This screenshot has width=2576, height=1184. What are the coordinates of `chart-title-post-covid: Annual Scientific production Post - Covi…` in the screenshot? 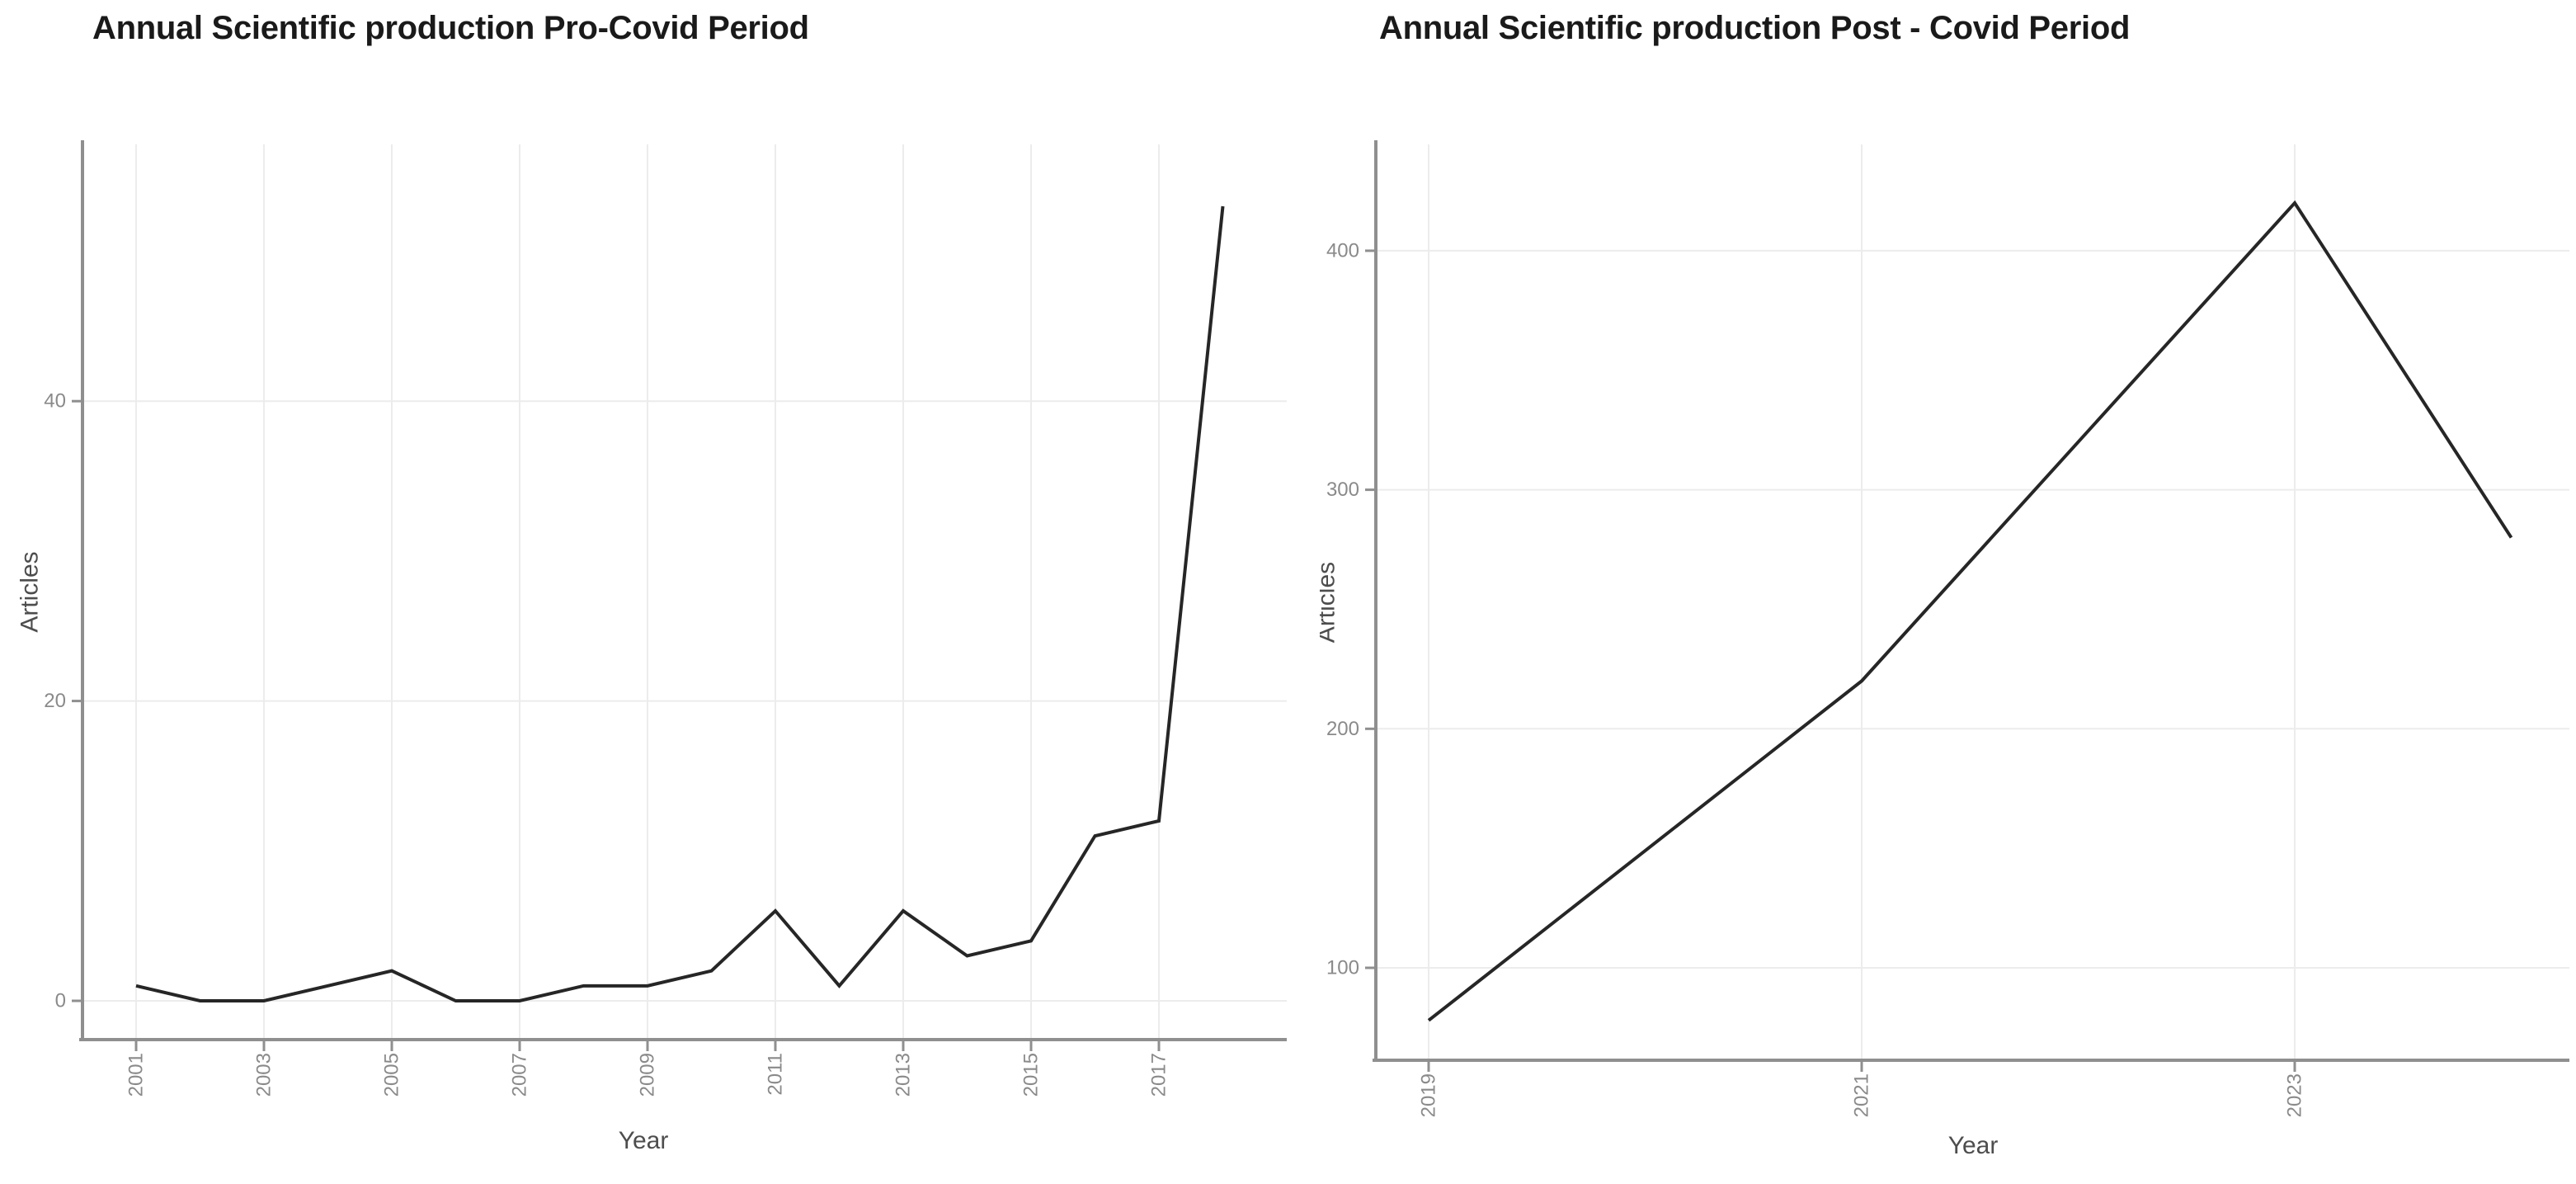 It's located at (1755, 28).